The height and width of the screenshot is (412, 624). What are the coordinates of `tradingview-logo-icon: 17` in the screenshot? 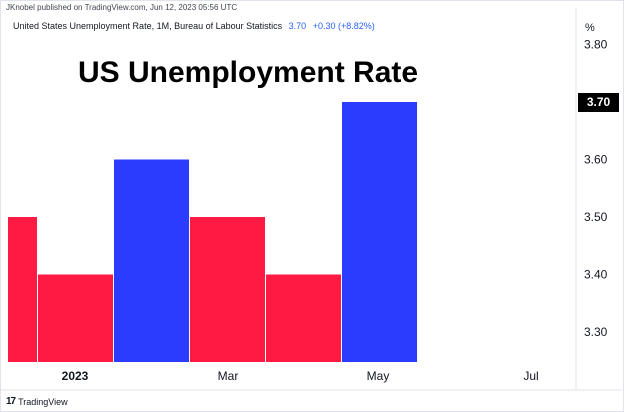 It's located at (11, 401).